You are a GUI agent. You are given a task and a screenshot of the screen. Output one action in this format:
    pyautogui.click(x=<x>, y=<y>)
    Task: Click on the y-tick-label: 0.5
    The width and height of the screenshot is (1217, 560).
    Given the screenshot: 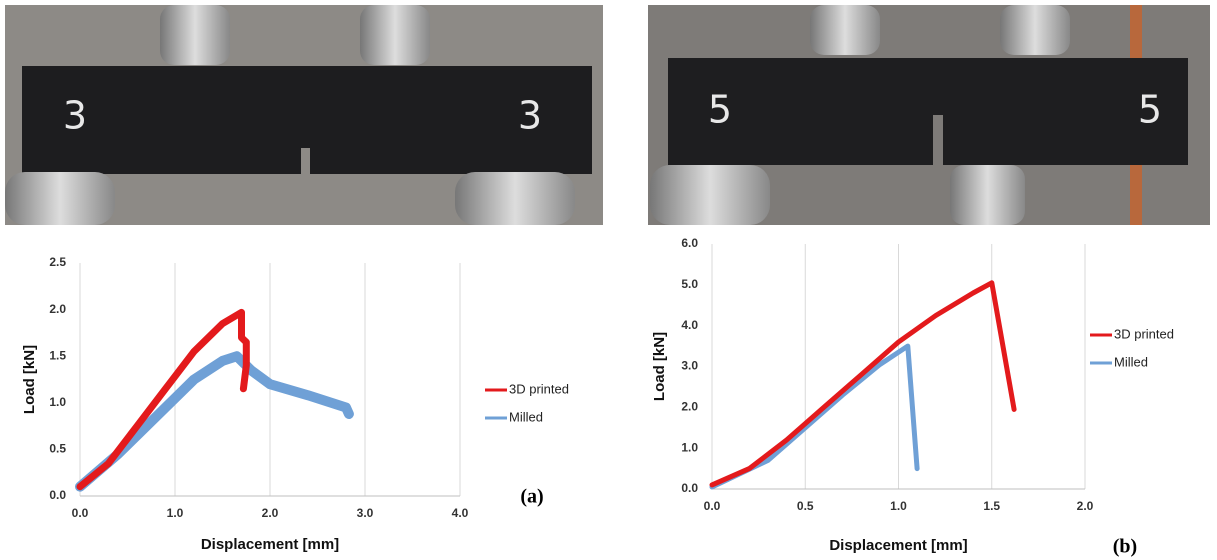 What is the action you would take?
    pyautogui.click(x=57, y=449)
    